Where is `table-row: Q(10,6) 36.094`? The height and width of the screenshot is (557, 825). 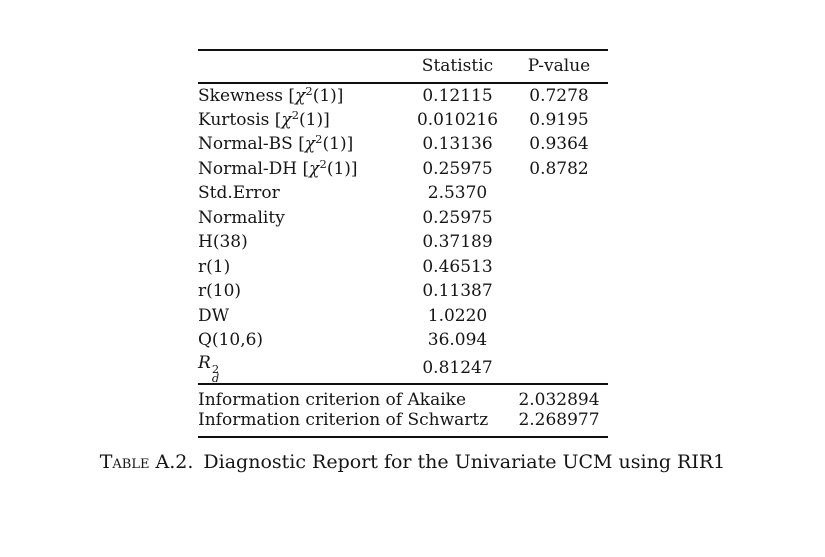
table-row: Q(10,6) 36.094 is located at coordinates (403, 340).